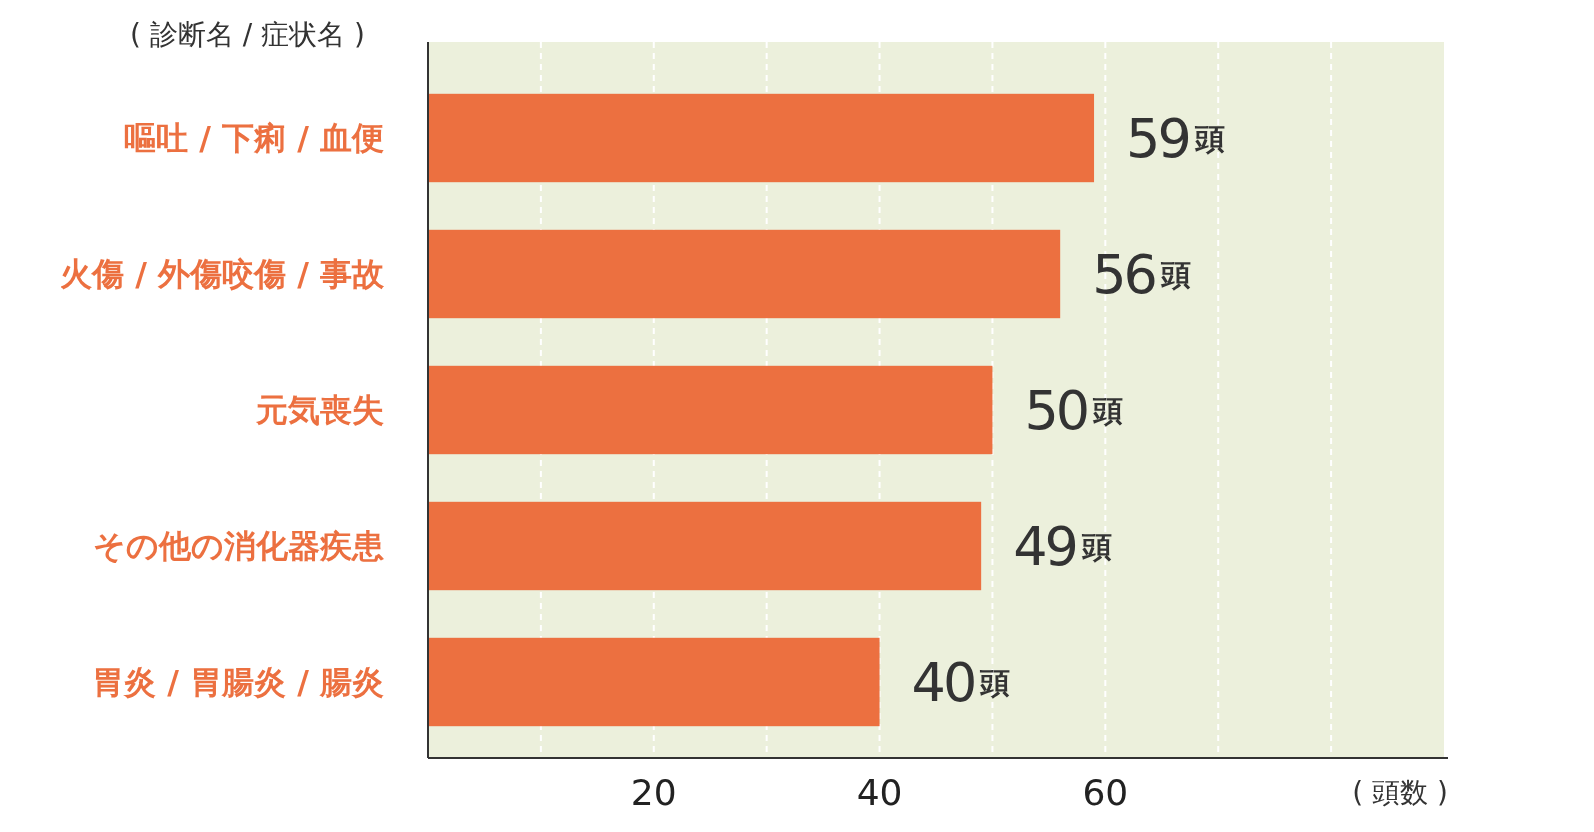 The image size is (1594, 832). Describe the element at coordinates (222, 274) in the screenshot. I see `y-tick-label: 火傷 / 外傷咬傷 / 事故` at that location.